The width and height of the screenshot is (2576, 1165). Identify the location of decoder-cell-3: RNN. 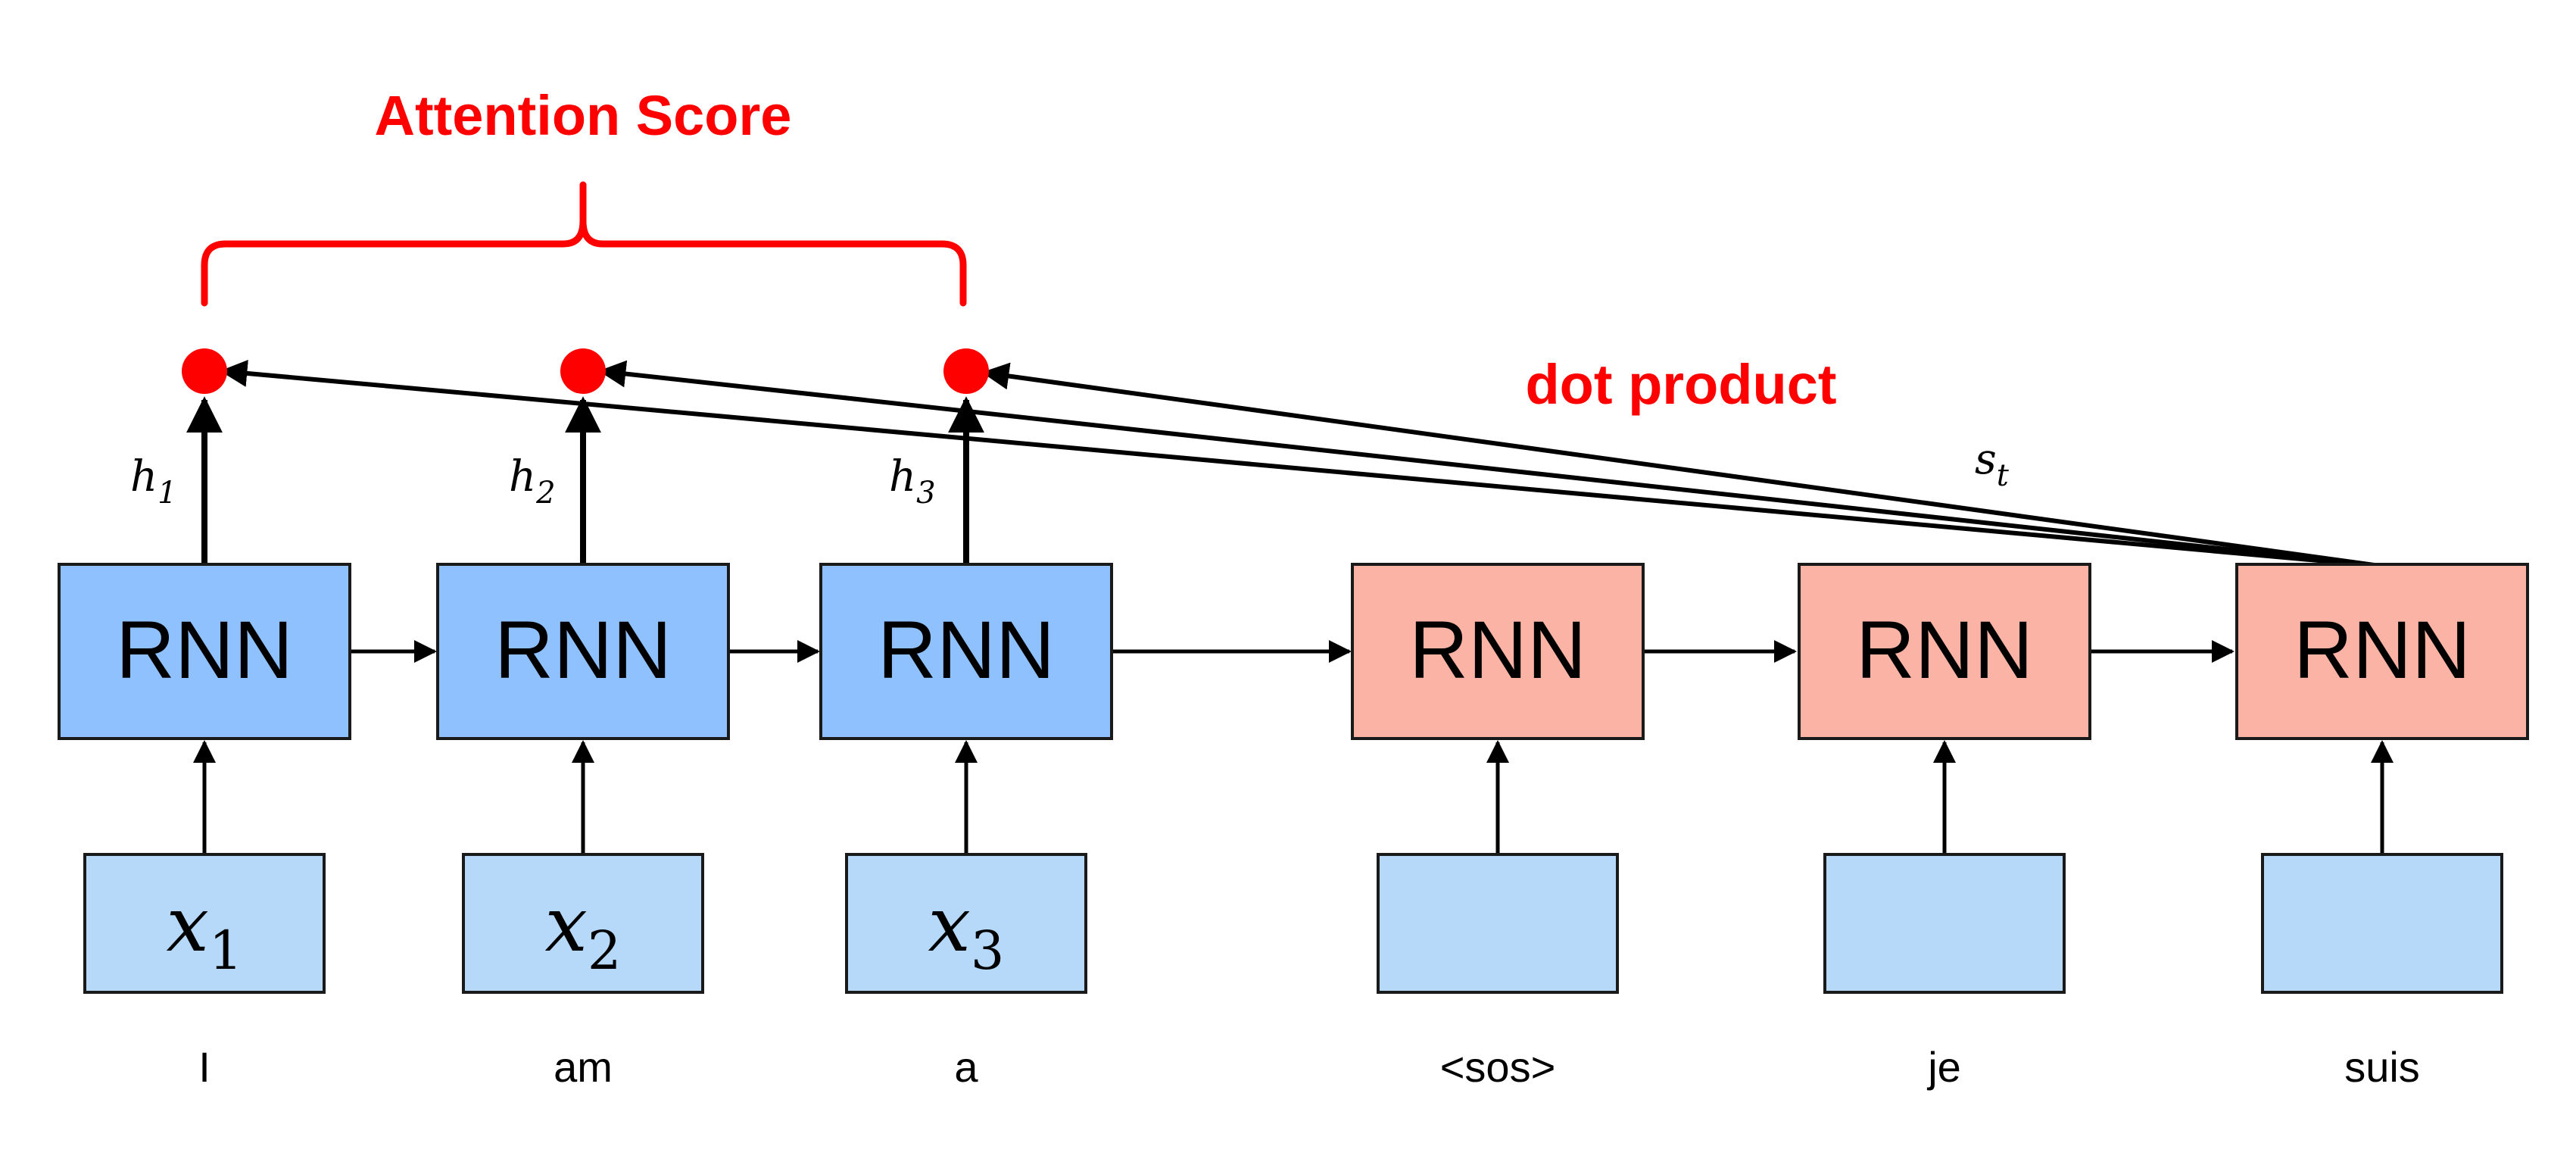
(2382, 651).